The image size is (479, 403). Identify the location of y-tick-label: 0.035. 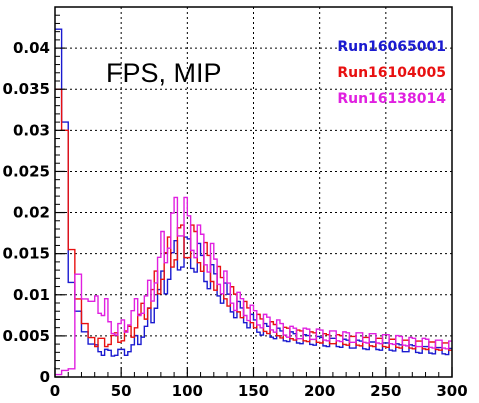
(26, 89).